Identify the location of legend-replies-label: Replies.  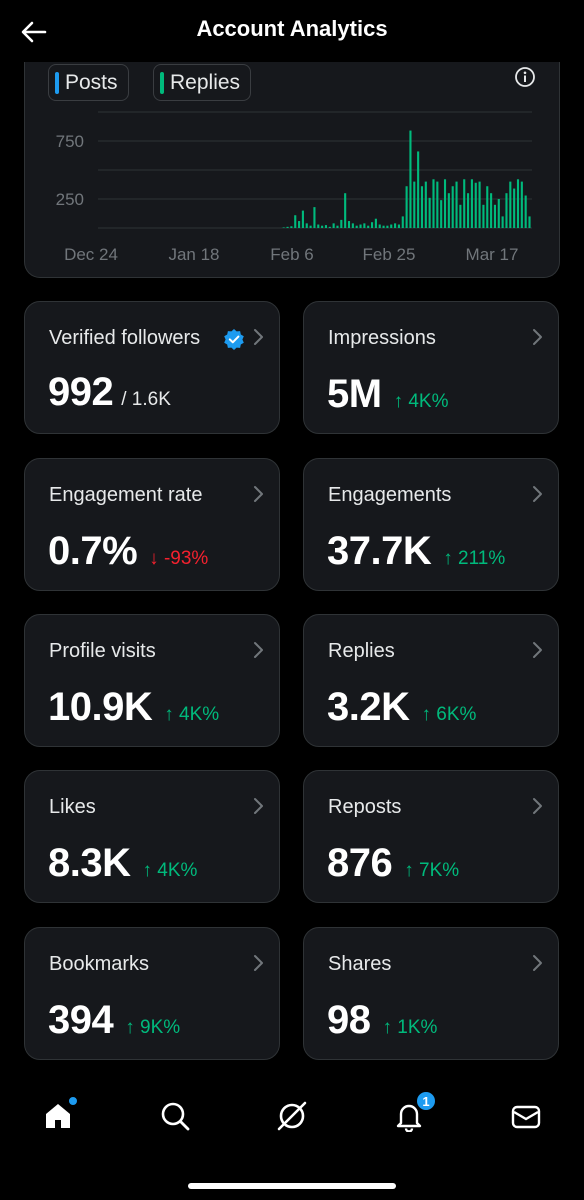
(205, 82).